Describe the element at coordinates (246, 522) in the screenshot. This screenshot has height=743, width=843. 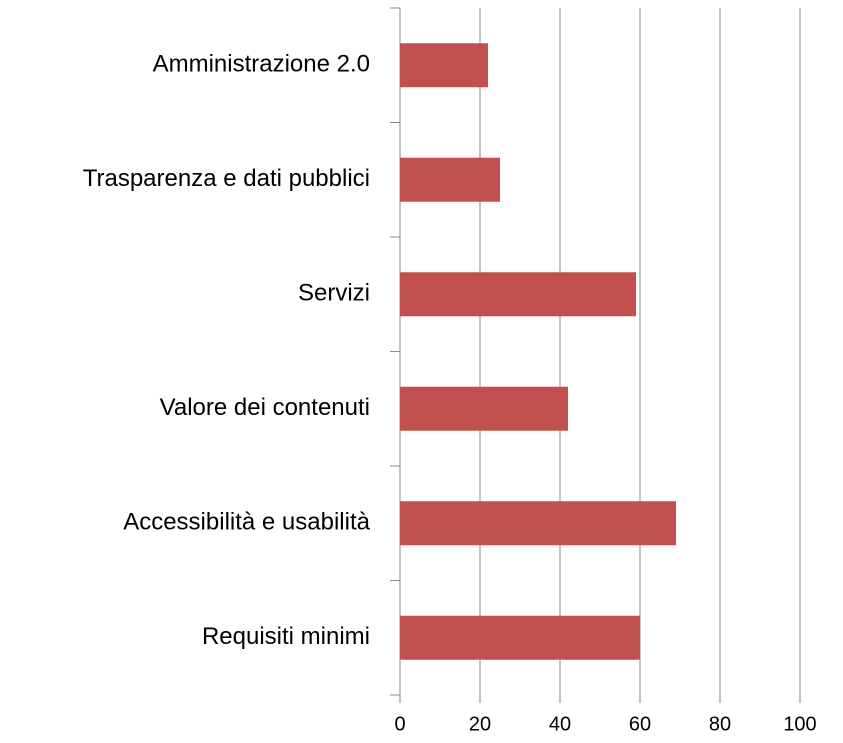
I see `y-tick-label: Accessibilità e usabilità` at that location.